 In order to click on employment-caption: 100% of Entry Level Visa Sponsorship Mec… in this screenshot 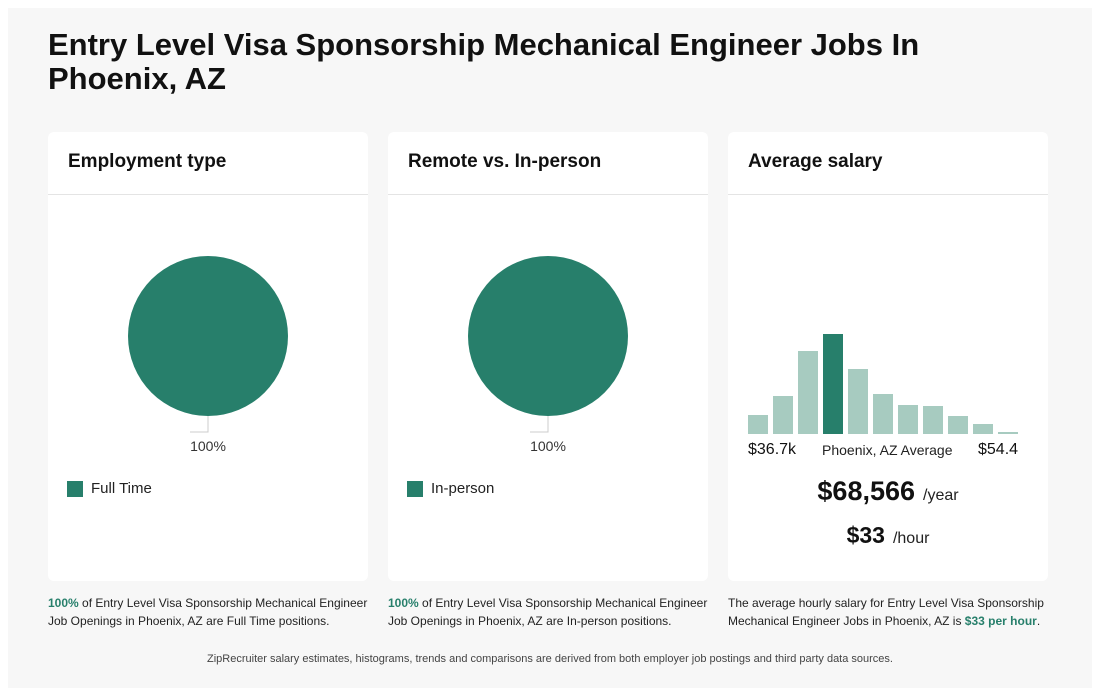, I will do `click(213, 612)`.